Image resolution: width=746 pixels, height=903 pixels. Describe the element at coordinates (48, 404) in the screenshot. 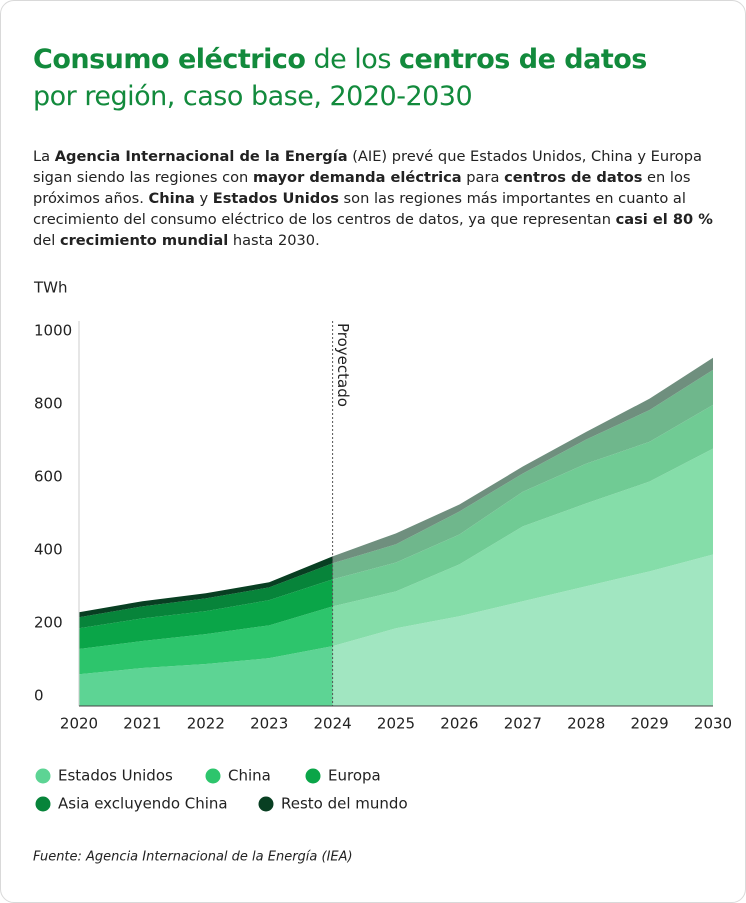

I see `y-tick-label: 800` at that location.